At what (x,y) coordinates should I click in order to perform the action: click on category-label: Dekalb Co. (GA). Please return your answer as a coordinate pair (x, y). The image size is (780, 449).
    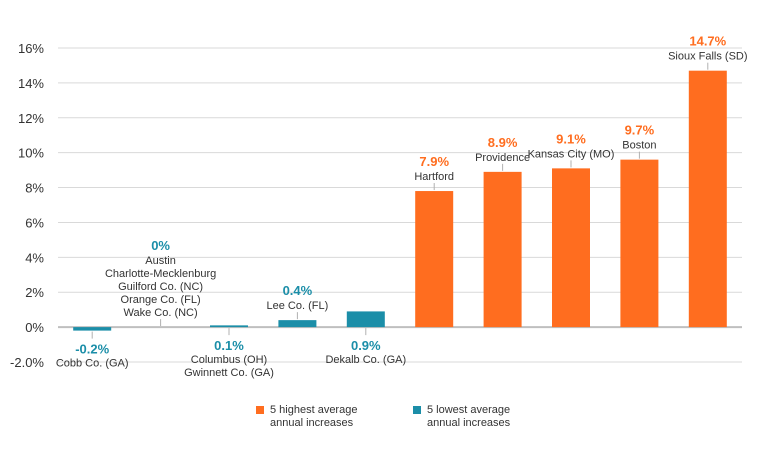
    Looking at the image, I should click on (365, 360).